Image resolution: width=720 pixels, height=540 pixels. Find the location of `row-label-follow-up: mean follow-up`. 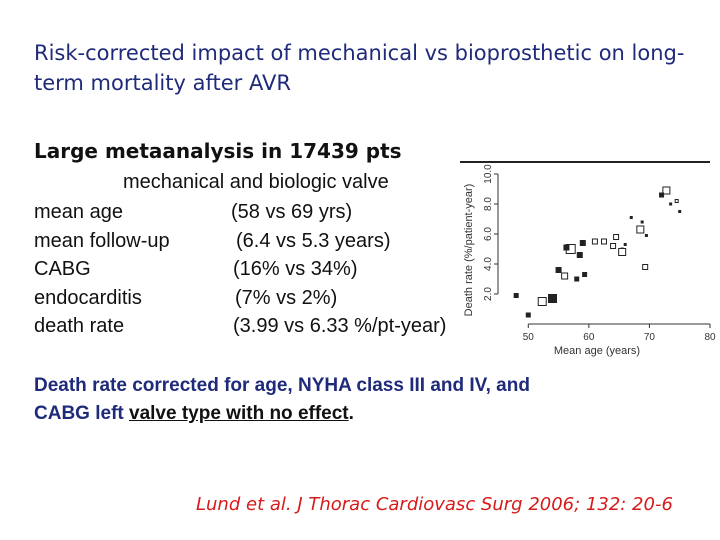

row-label-follow-up: mean follow-up is located at coordinates (102, 241).